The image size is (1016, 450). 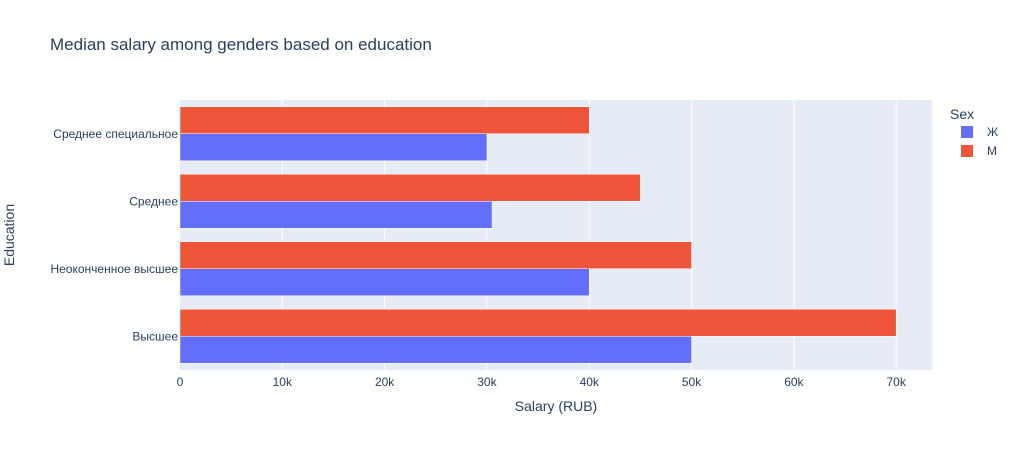 What do you see at coordinates (556, 406) in the screenshot?
I see `x-axis-title: Salary (RUB)` at bounding box center [556, 406].